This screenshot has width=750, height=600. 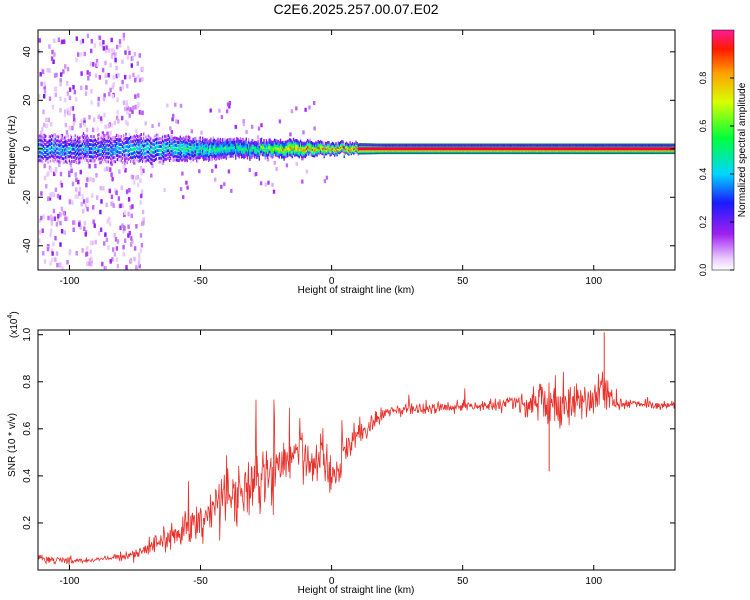 What do you see at coordinates (742, 149) in the screenshot?
I see `colorbar-label: Normalized spectral amplitude` at bounding box center [742, 149].